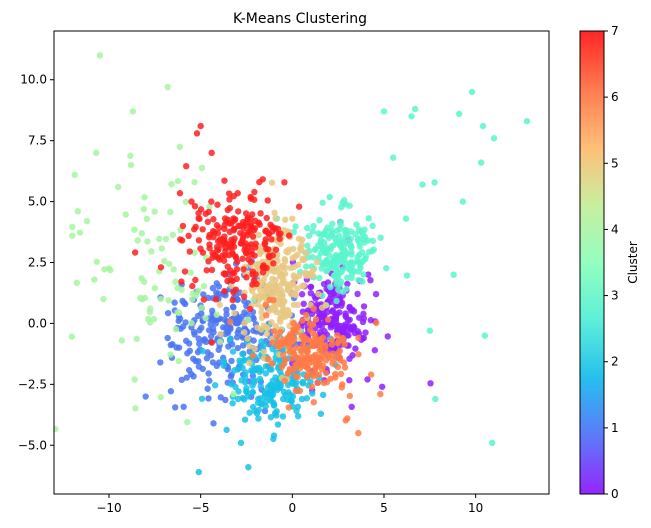  I want to click on y-axis: −5.0 −2.5 0.0 2.5 5.0 7.5 10.0, so click(36, 262).